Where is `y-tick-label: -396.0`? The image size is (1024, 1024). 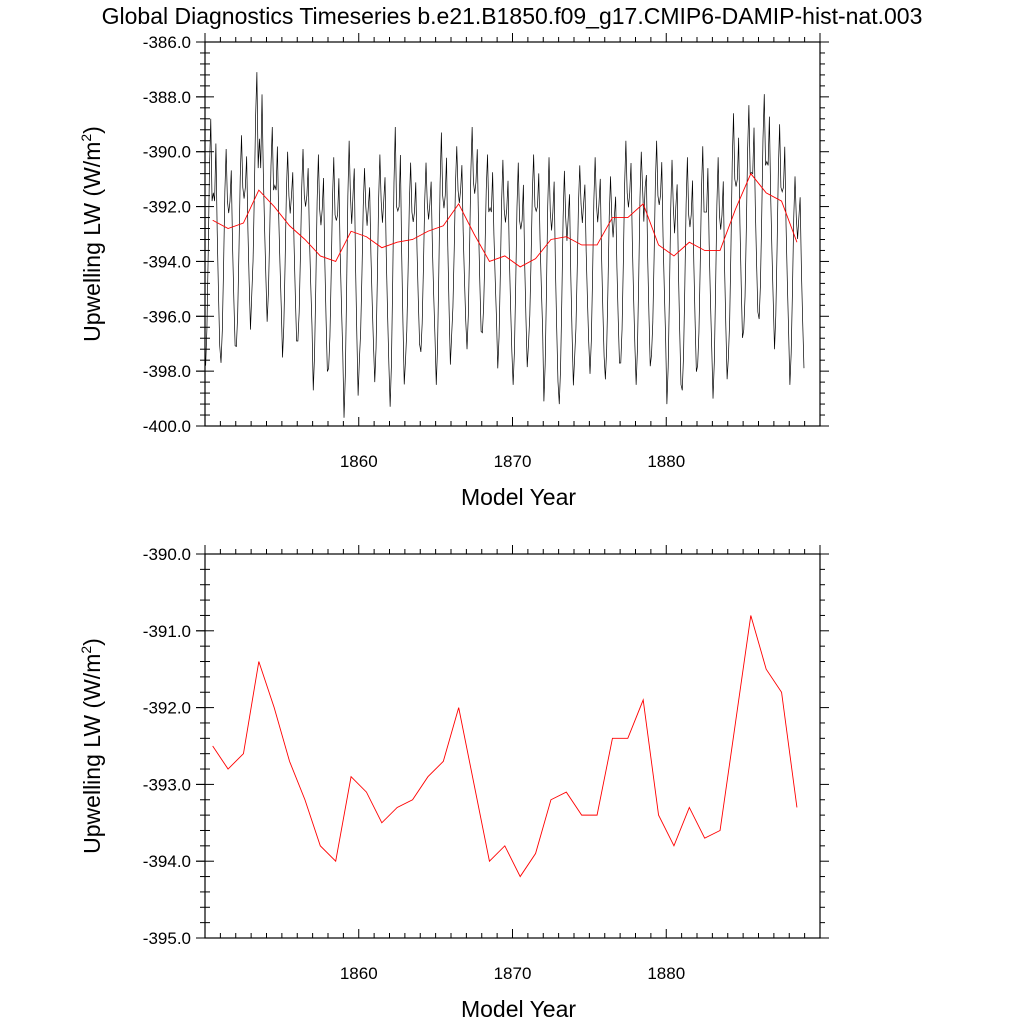 y-tick-label: -396.0 is located at coordinates (167, 316).